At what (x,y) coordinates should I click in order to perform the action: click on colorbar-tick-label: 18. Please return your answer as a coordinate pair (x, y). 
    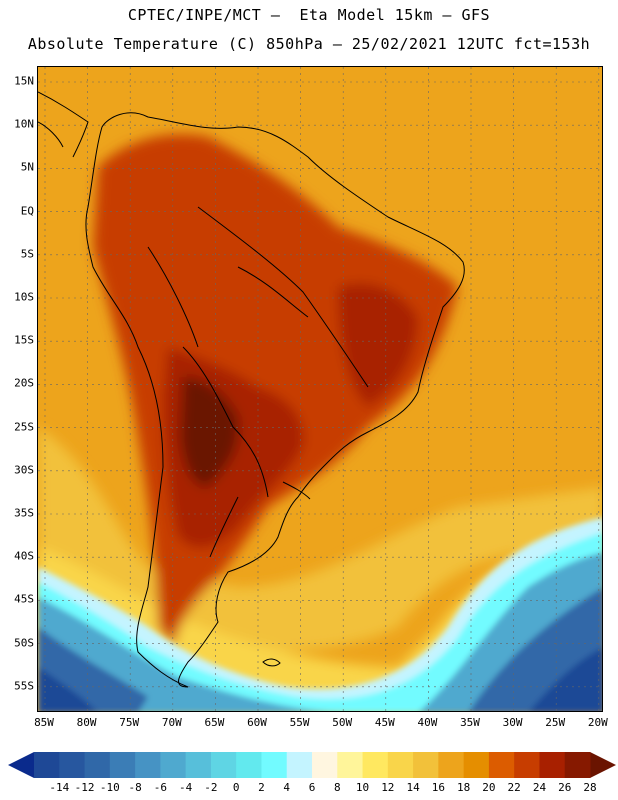
    Looking at the image, I should click on (464, 787).